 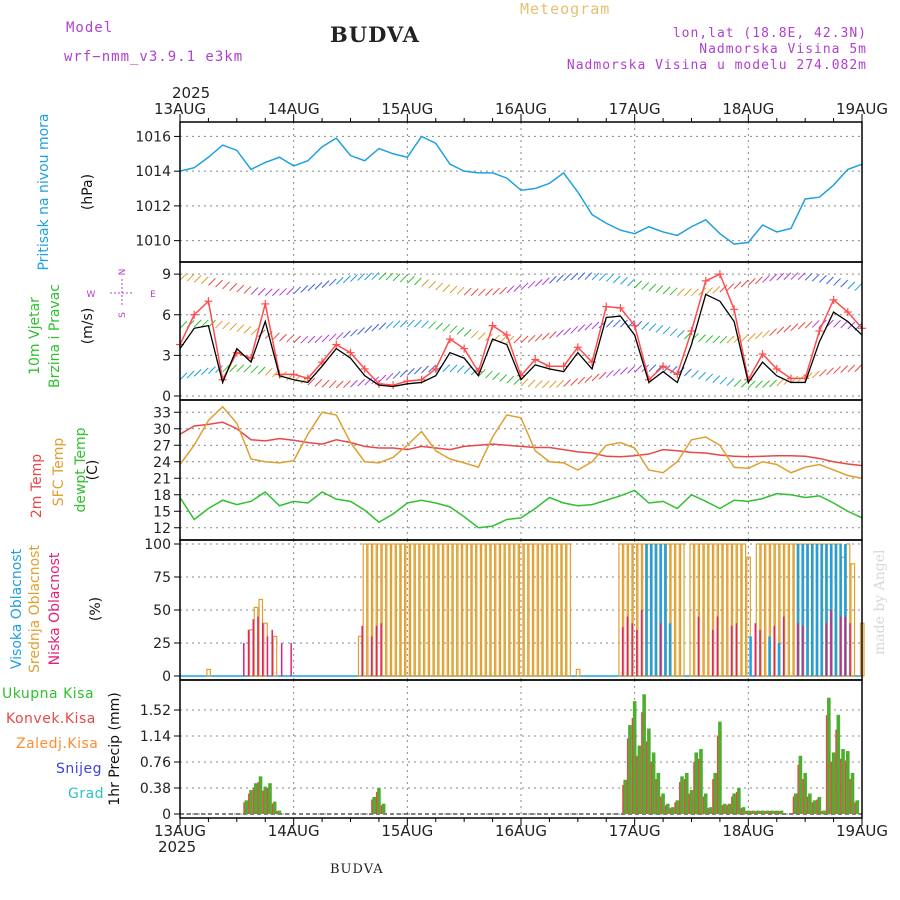 I want to click on compass-icon: N W E S, so click(x=122, y=293).